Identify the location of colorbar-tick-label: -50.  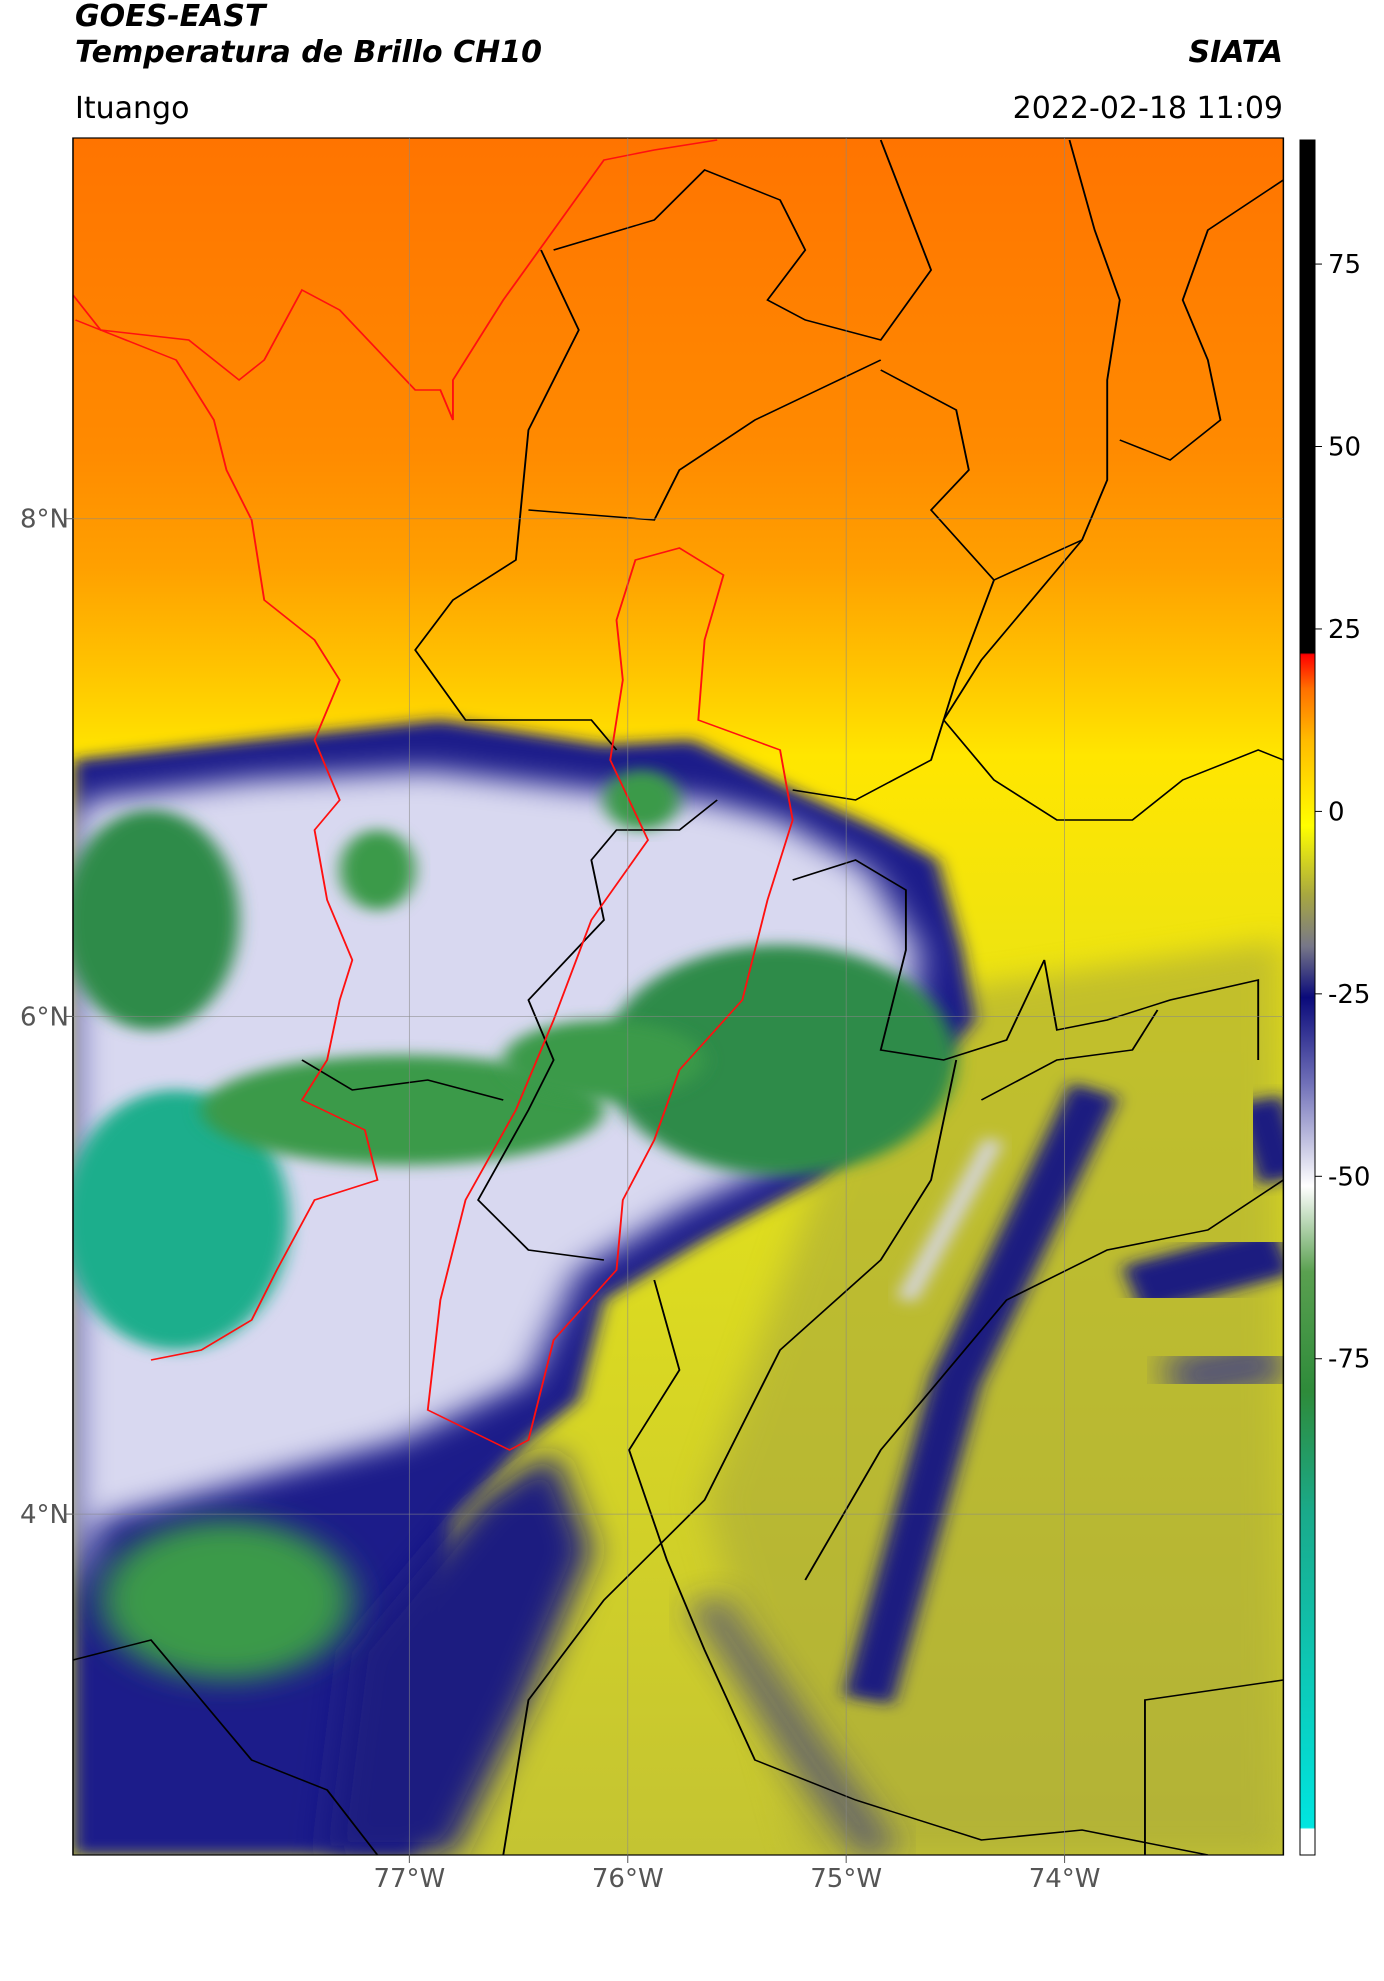
(1349, 1177).